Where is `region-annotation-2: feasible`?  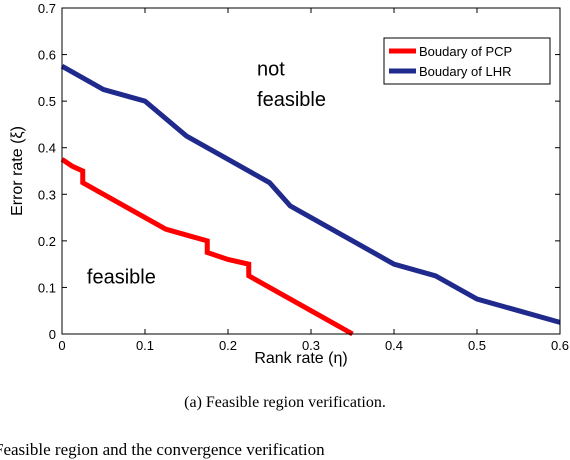
region-annotation-2: feasible is located at coordinates (291, 100).